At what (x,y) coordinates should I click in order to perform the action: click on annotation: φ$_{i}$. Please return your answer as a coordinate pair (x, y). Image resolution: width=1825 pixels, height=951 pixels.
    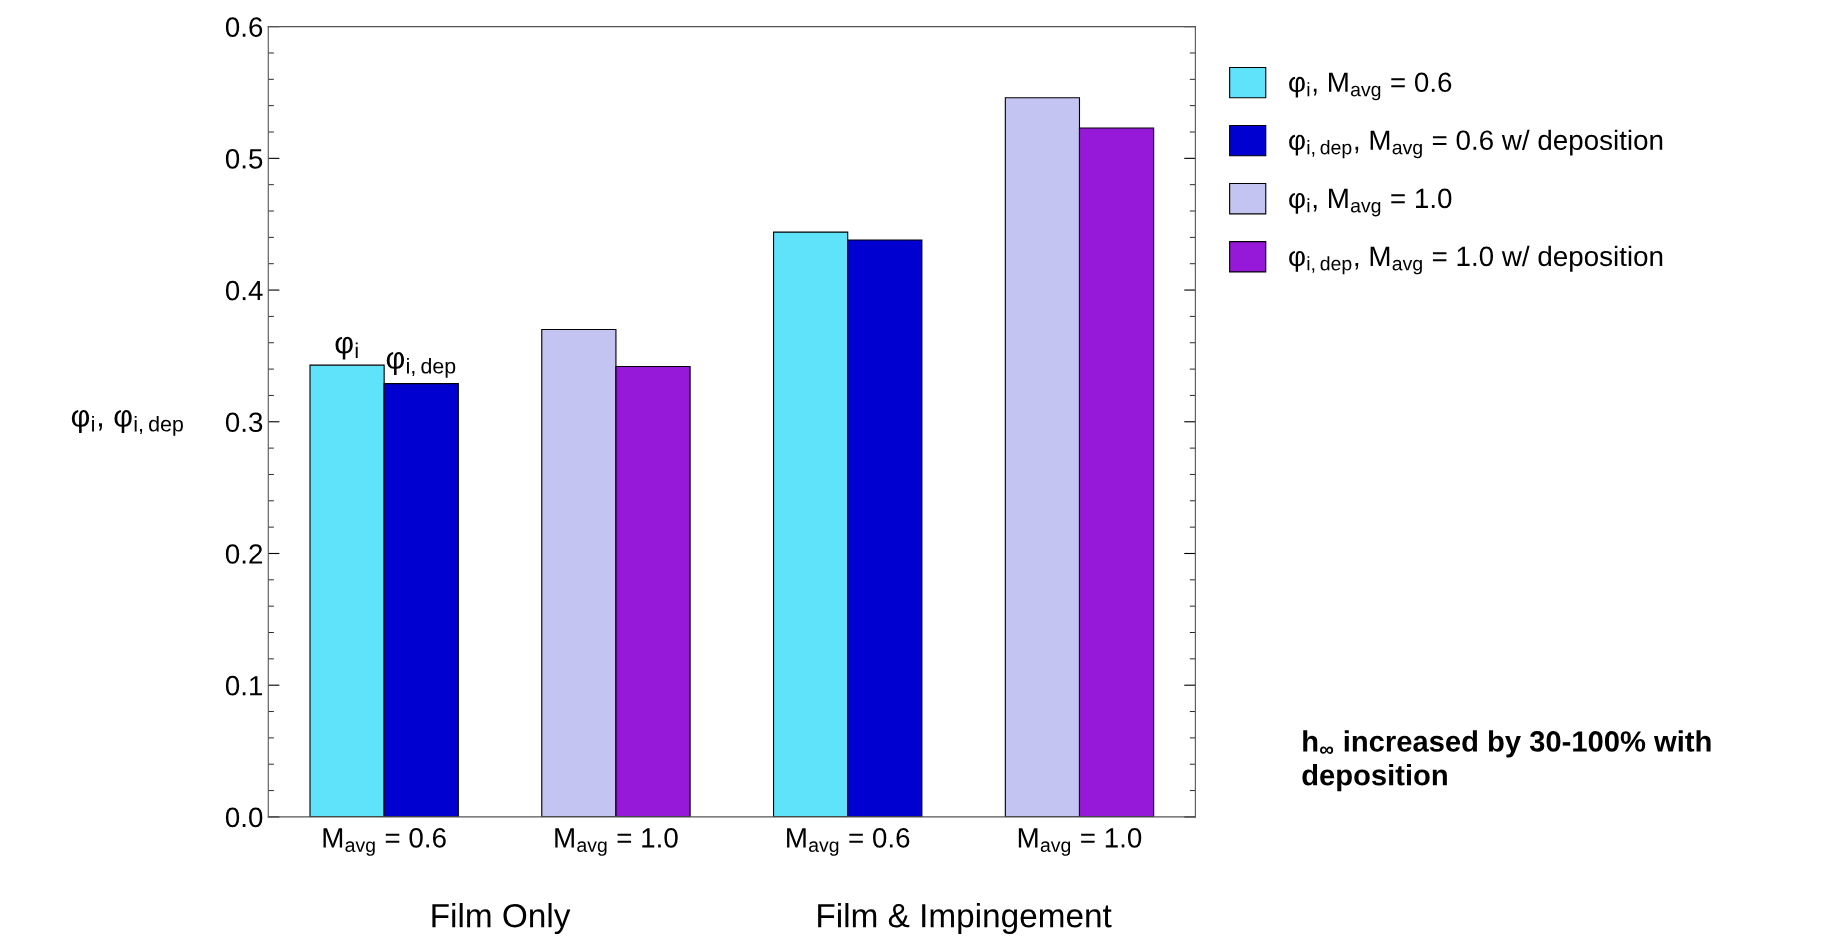
    Looking at the image, I should click on (346, 348).